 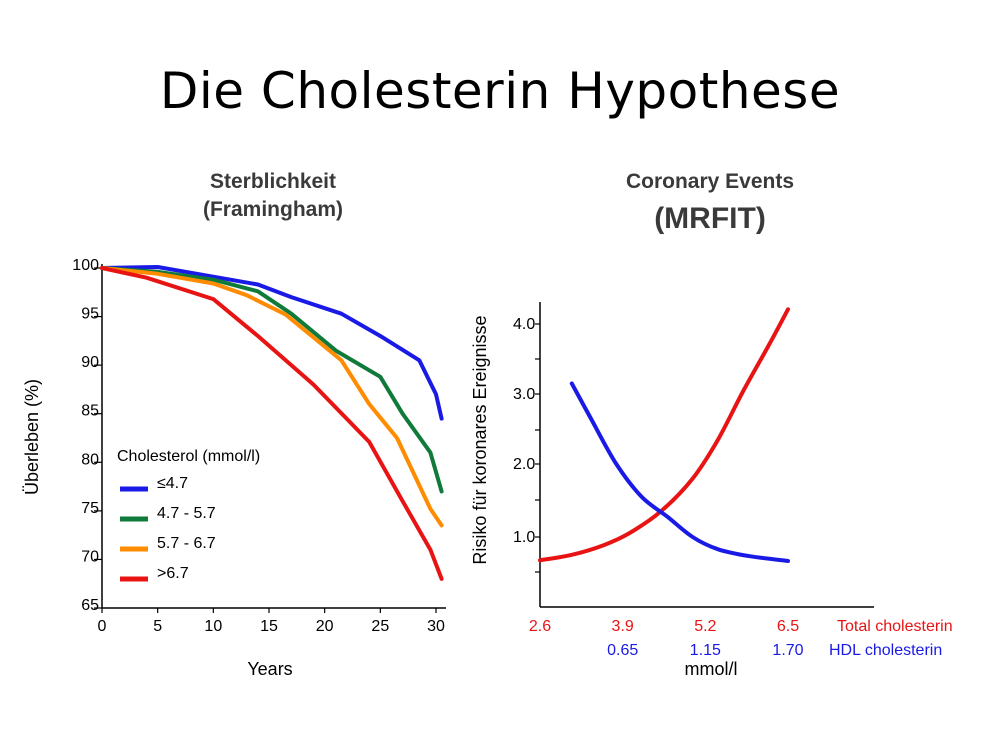 What do you see at coordinates (524, 324) in the screenshot?
I see `mrfit-y-tick-label: 4.0` at bounding box center [524, 324].